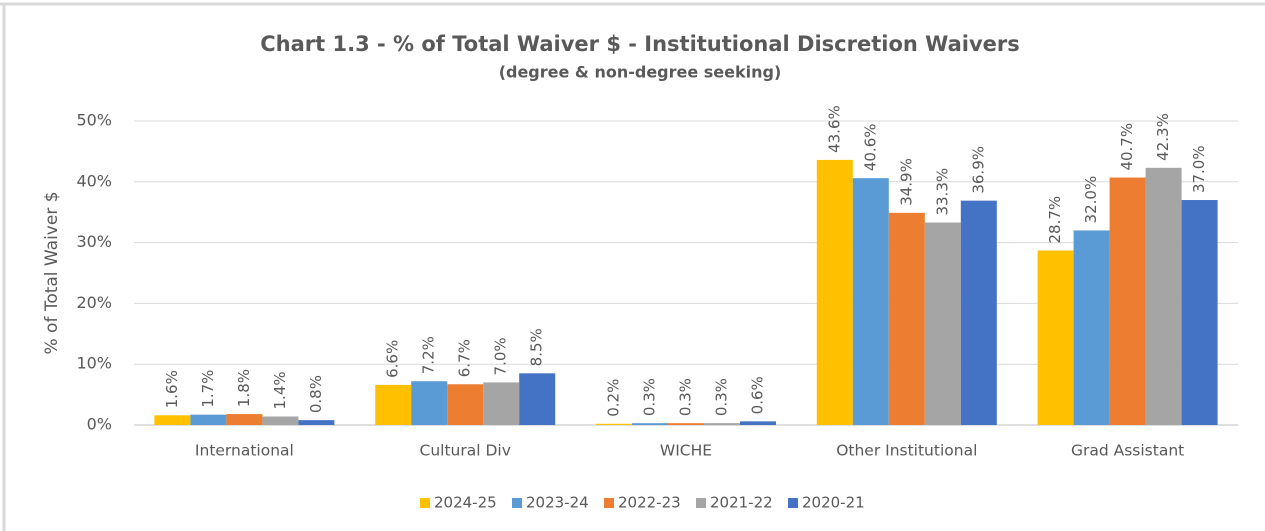 Image resolution: width=1265 pixels, height=531 pixels. I want to click on data-label: 0.6%, so click(758, 395).